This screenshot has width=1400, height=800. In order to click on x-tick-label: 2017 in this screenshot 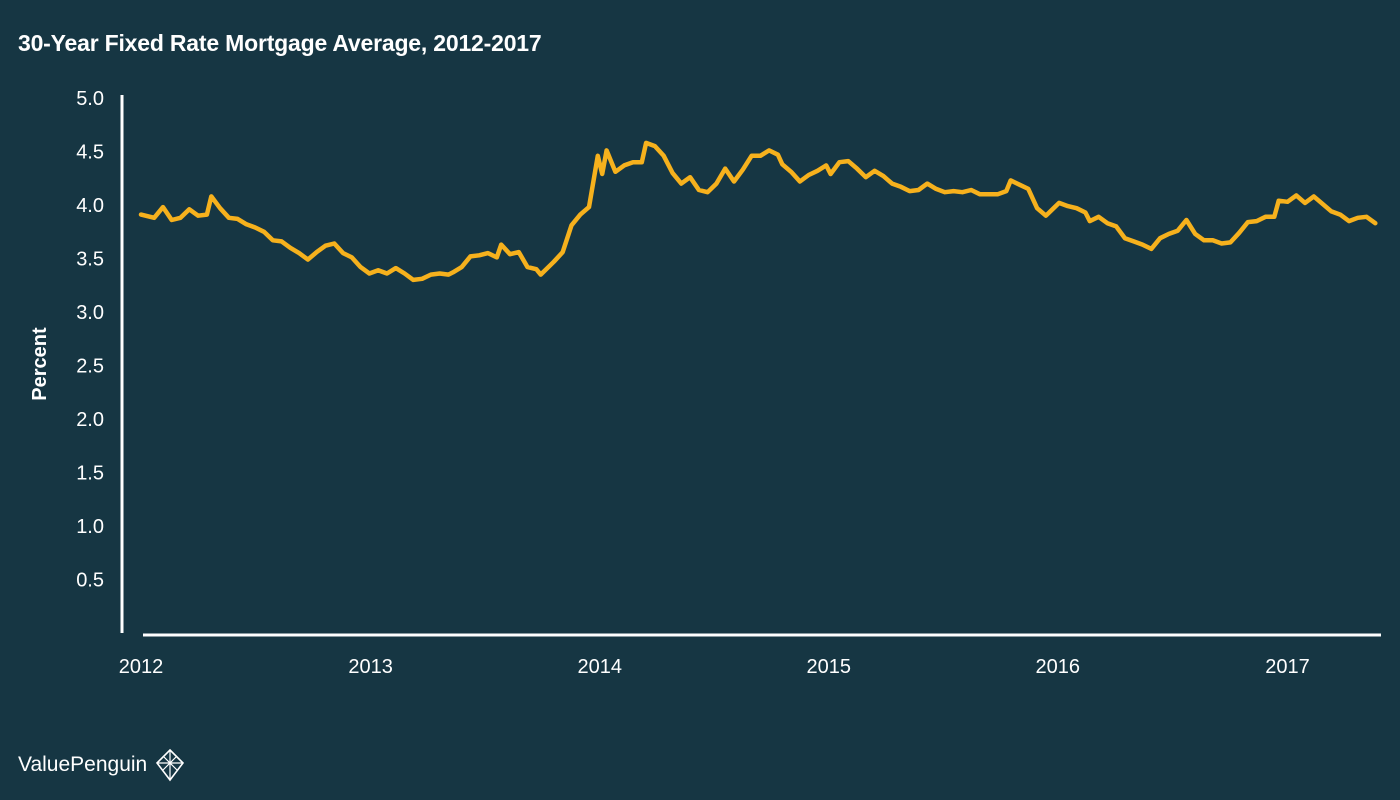, I will do `click(1287, 667)`.